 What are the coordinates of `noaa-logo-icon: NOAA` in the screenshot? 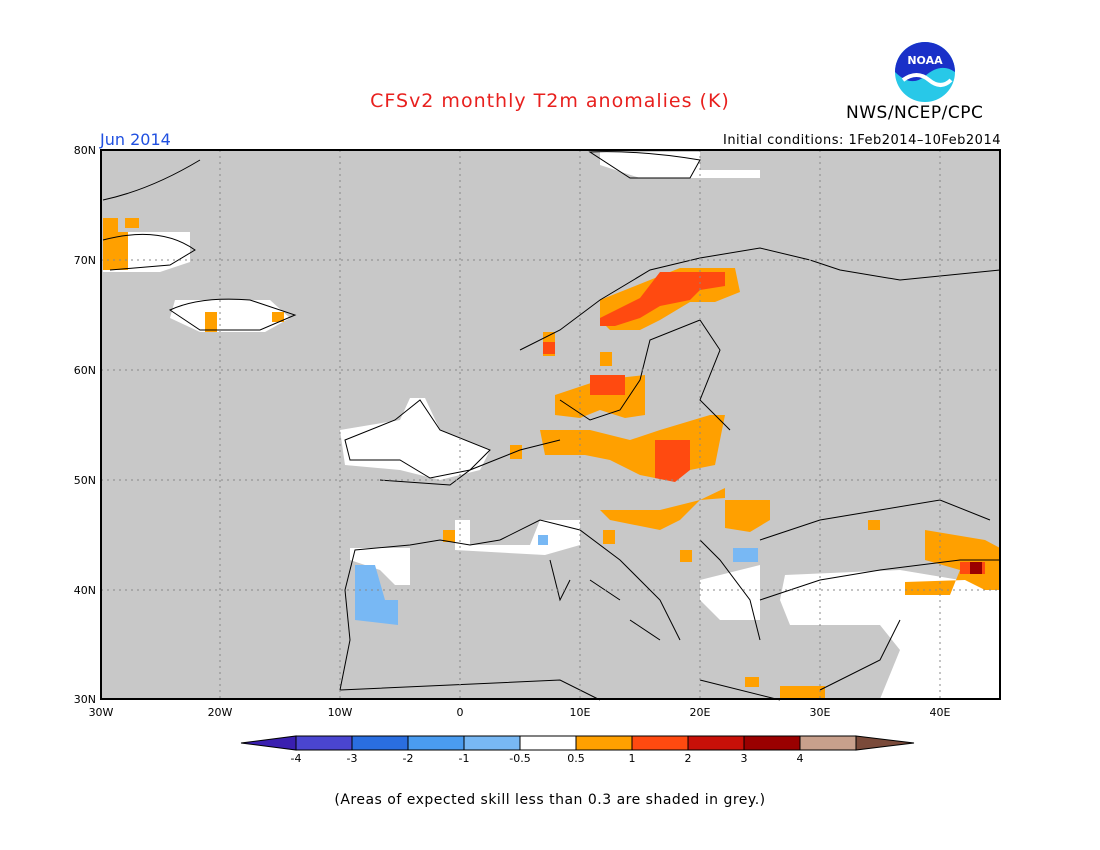 It's located at (925, 72).